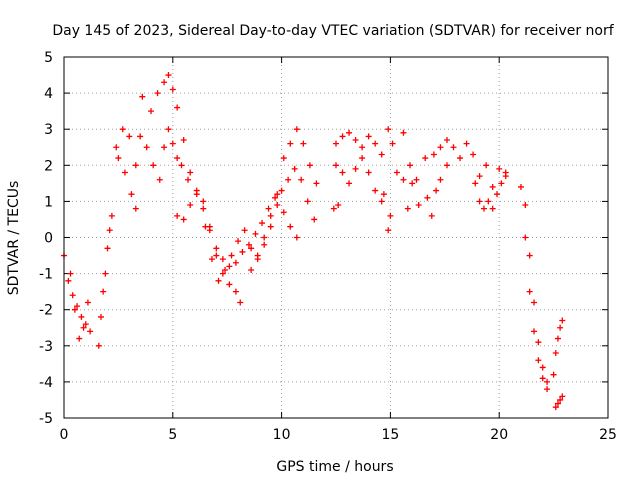  What do you see at coordinates (178, 189) in the screenshot?
I see `series-arc-d` at bounding box center [178, 189].